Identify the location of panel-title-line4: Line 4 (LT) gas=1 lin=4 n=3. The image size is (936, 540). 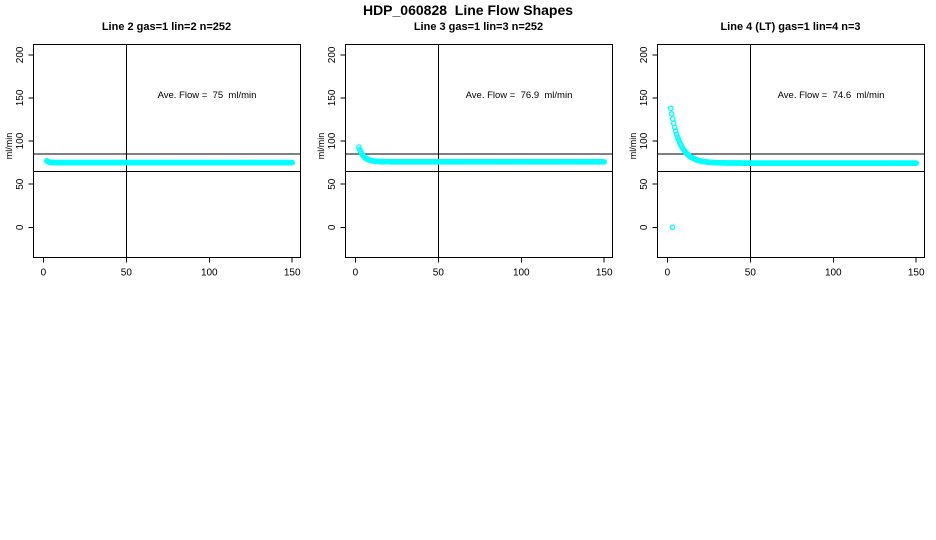
(790, 27).